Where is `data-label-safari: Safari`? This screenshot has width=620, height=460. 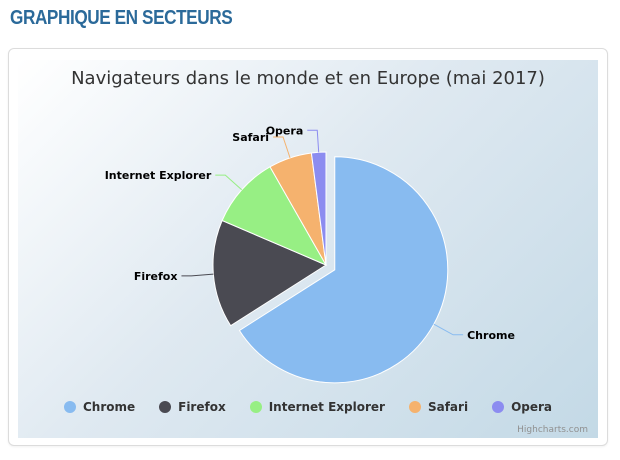 data-label-safari: Safari is located at coordinates (250, 137).